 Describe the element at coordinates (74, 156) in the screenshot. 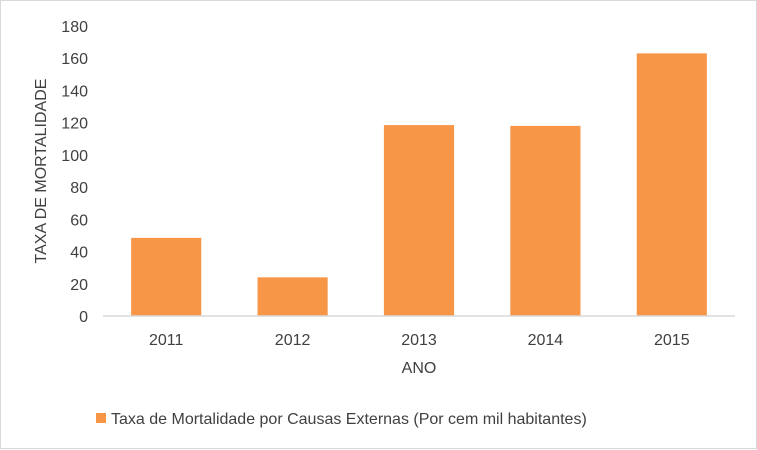

I see `y-tick-label: 100` at that location.